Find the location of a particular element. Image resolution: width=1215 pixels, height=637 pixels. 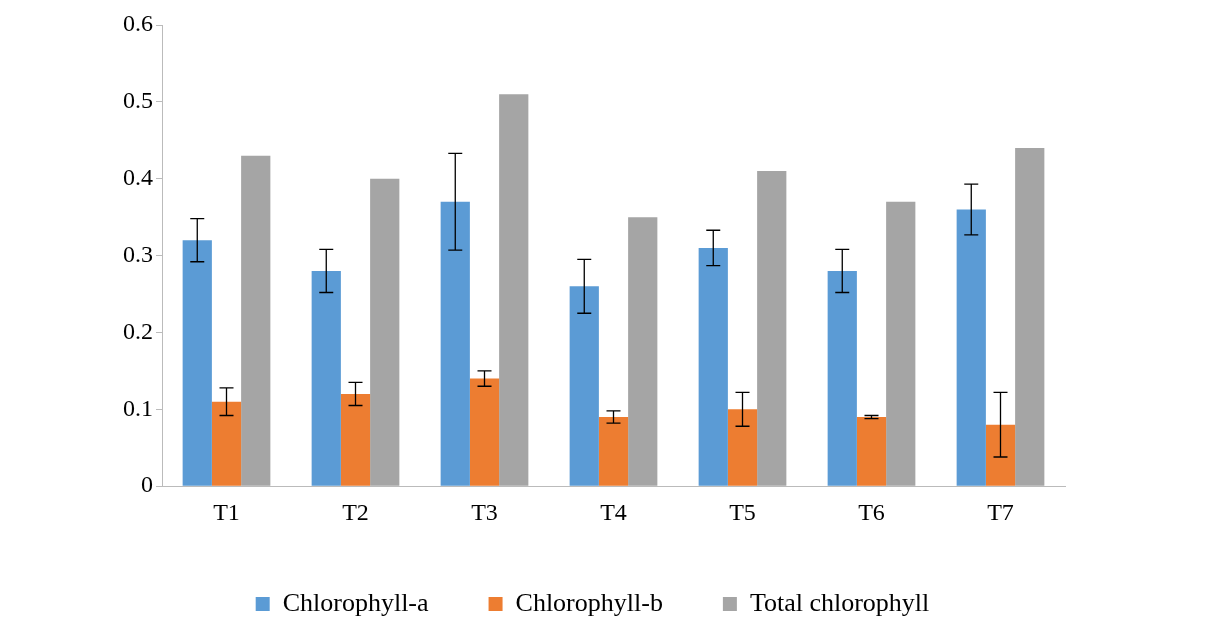

y-tick-label: 0.3 is located at coordinates (138, 253).